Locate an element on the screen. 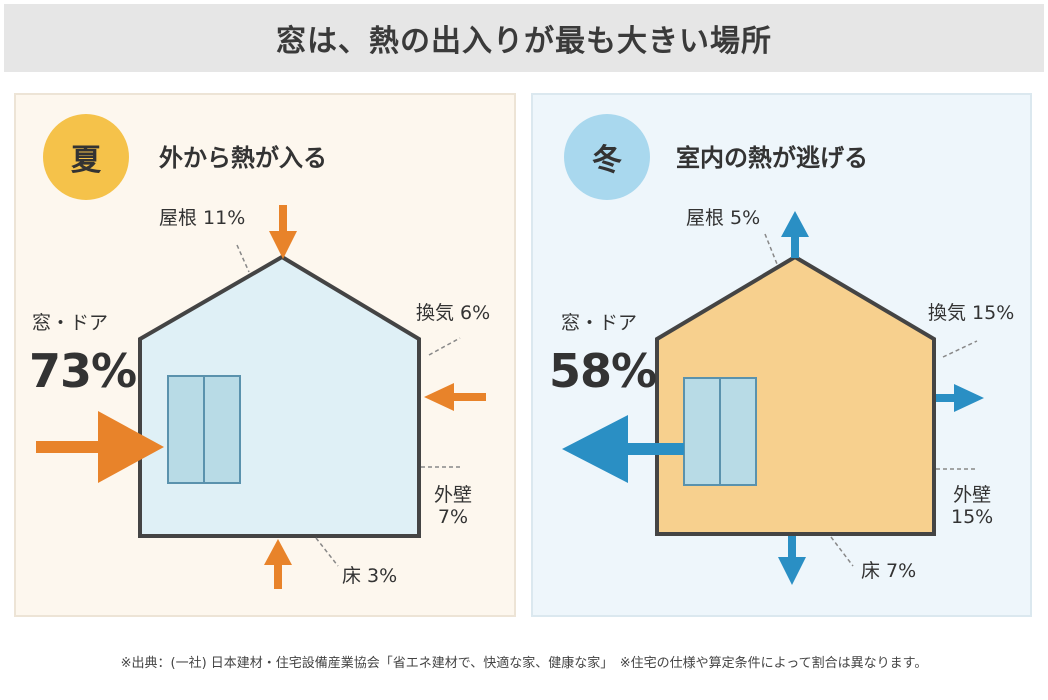 This screenshot has height=700, width=1048. summer-season-label: 夏 is located at coordinates (86, 160).